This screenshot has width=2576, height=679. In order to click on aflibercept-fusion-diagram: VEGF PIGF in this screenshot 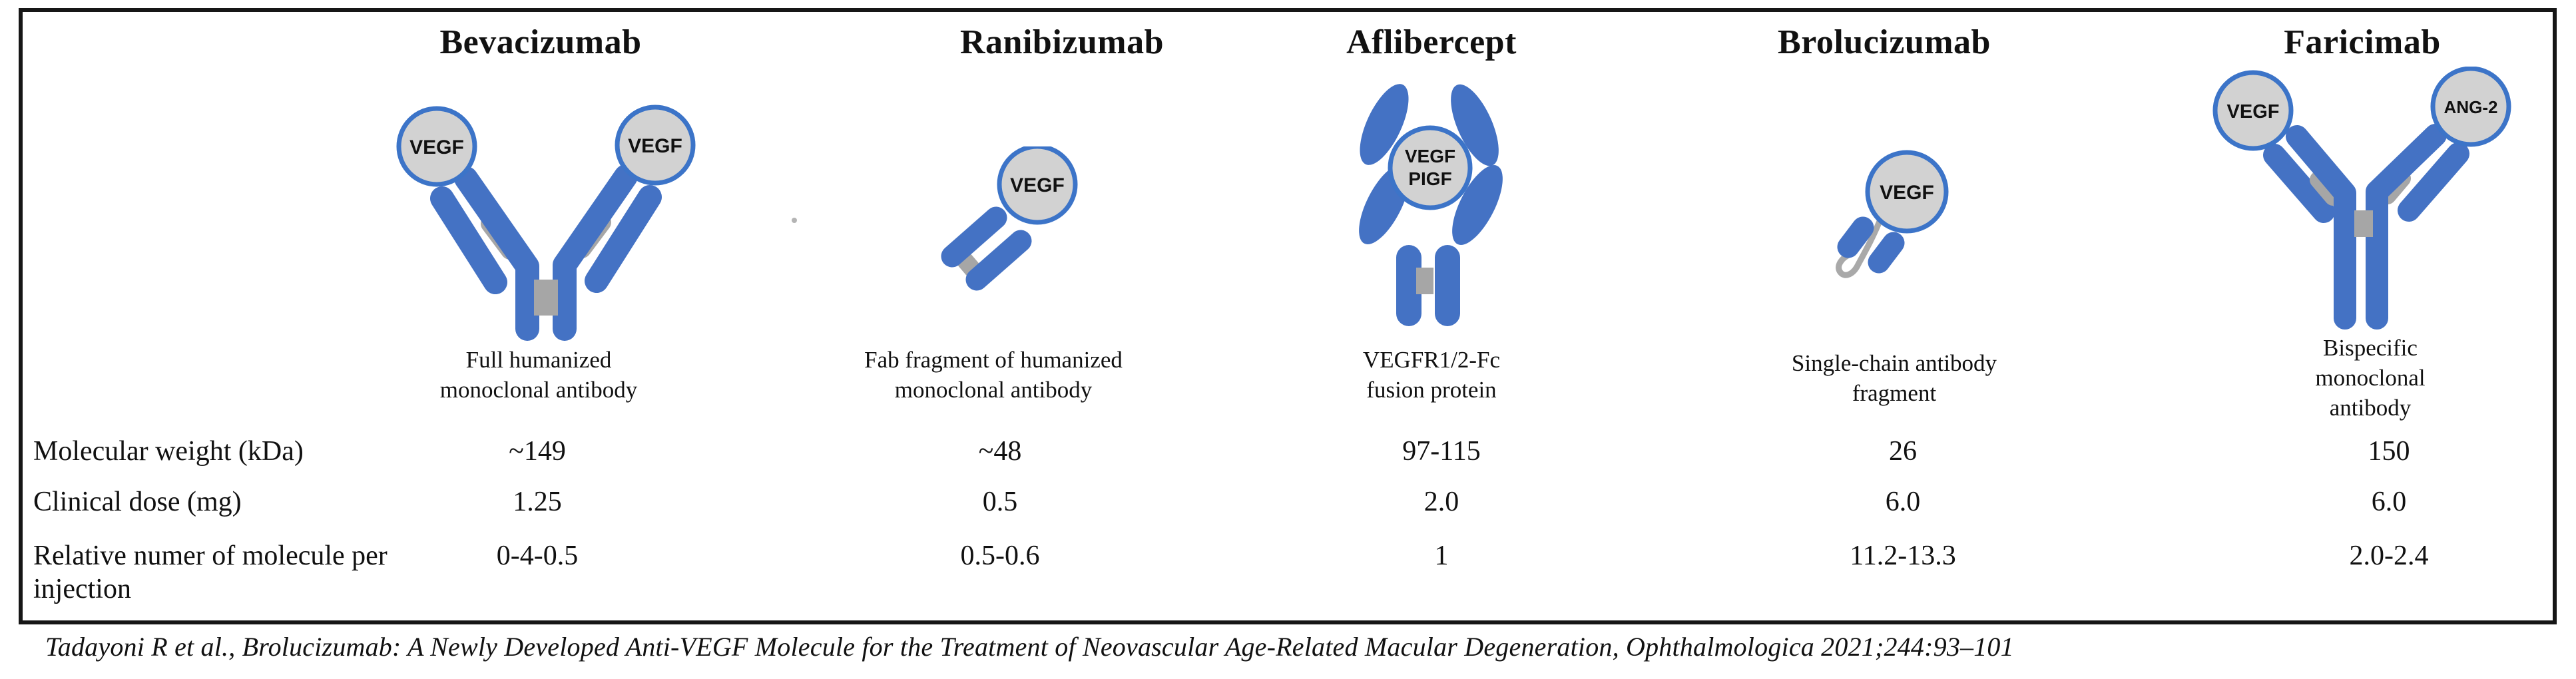, I will do `click(1431, 205)`.